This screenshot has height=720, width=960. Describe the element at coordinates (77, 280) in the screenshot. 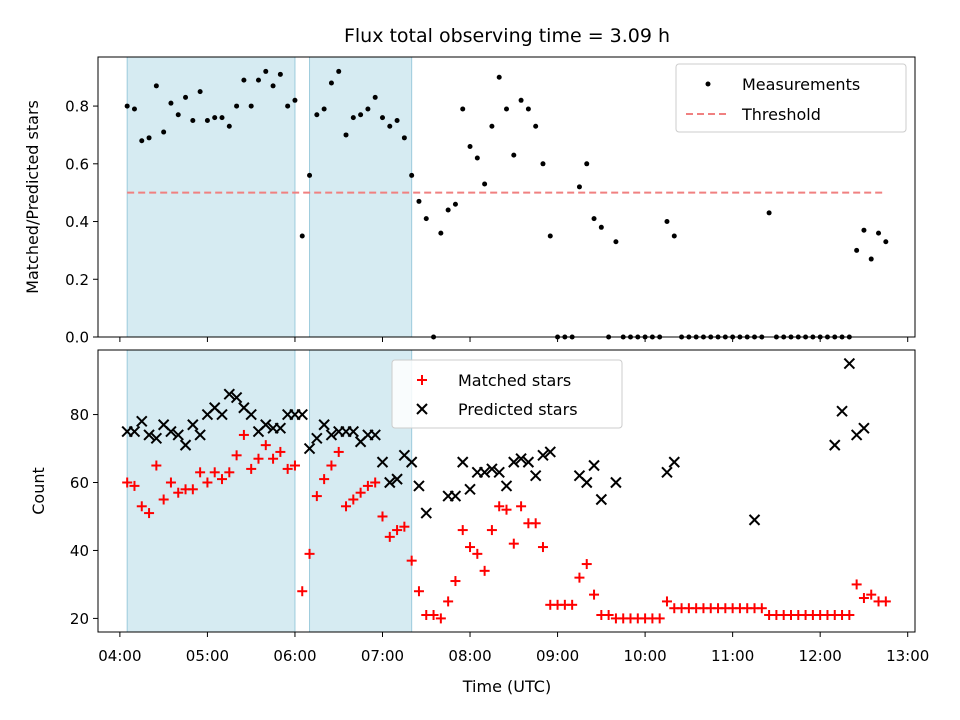

I see `top-y-tick-label-1: 0.2` at that location.